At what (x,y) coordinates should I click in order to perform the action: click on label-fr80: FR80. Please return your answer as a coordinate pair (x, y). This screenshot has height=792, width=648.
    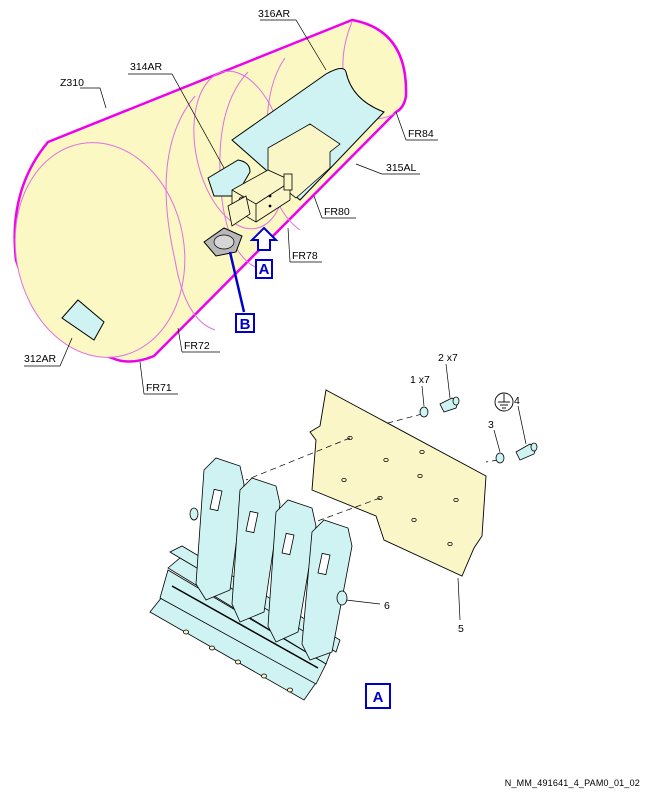
    Looking at the image, I should click on (337, 212).